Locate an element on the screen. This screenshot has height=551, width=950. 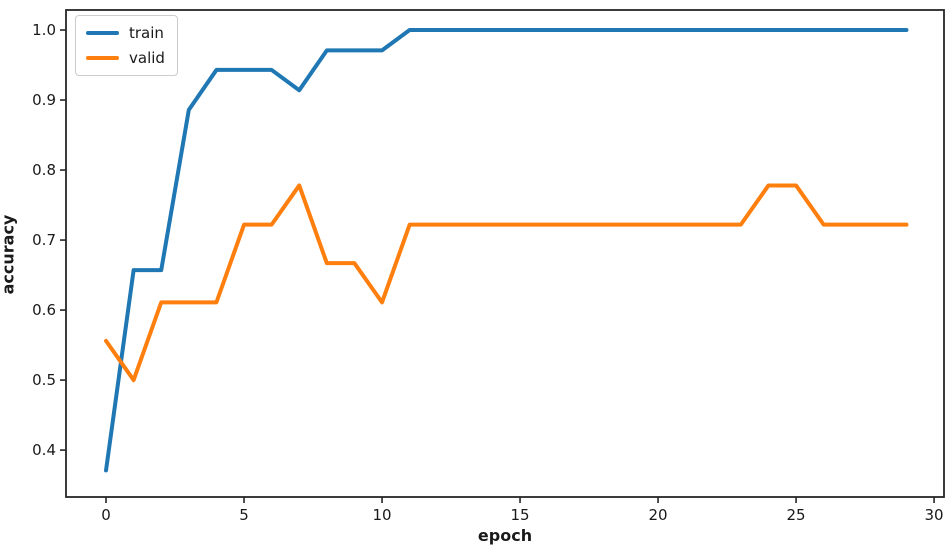
x-tick-label: 5 is located at coordinates (244, 515).